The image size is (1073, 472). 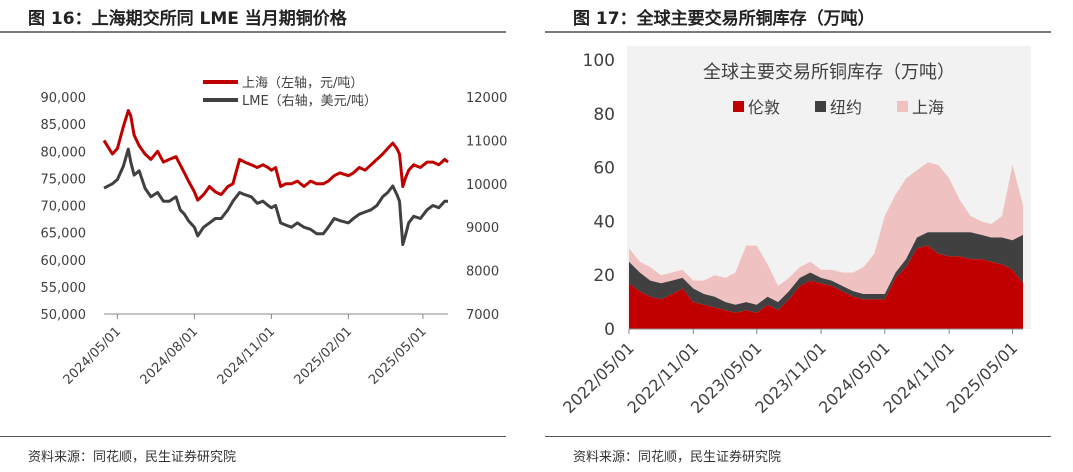 I want to click on y-tick-label: 100, so click(x=599, y=61).